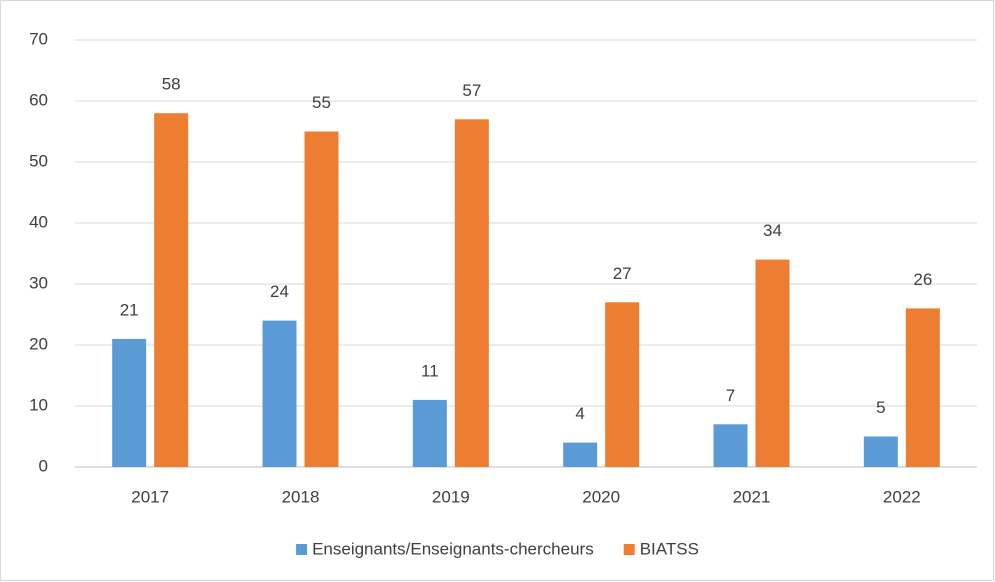 This screenshot has width=995, height=582. Describe the element at coordinates (43, 465) in the screenshot. I see `y-tick-label: 0` at that location.